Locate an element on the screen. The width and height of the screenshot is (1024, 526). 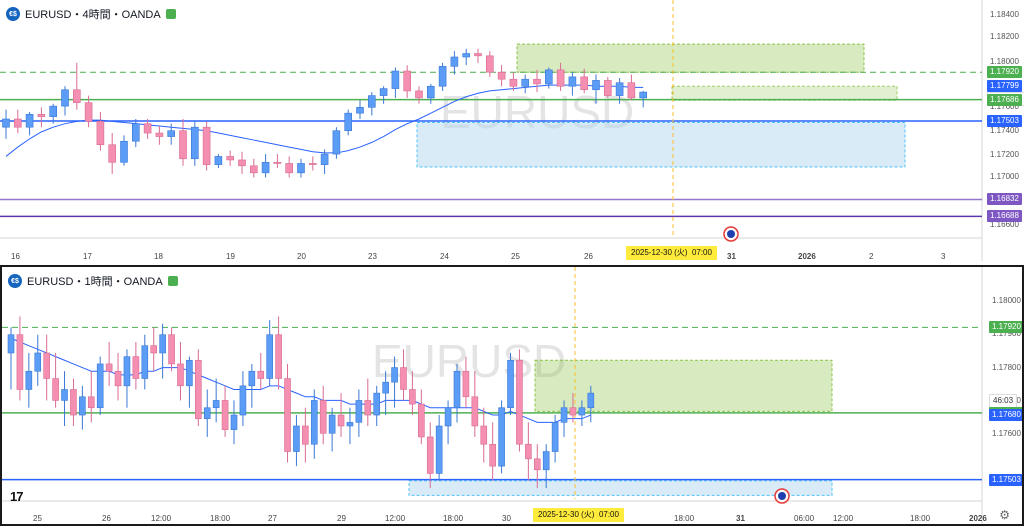
x-tick-label: 23 is located at coordinates (372, 256).